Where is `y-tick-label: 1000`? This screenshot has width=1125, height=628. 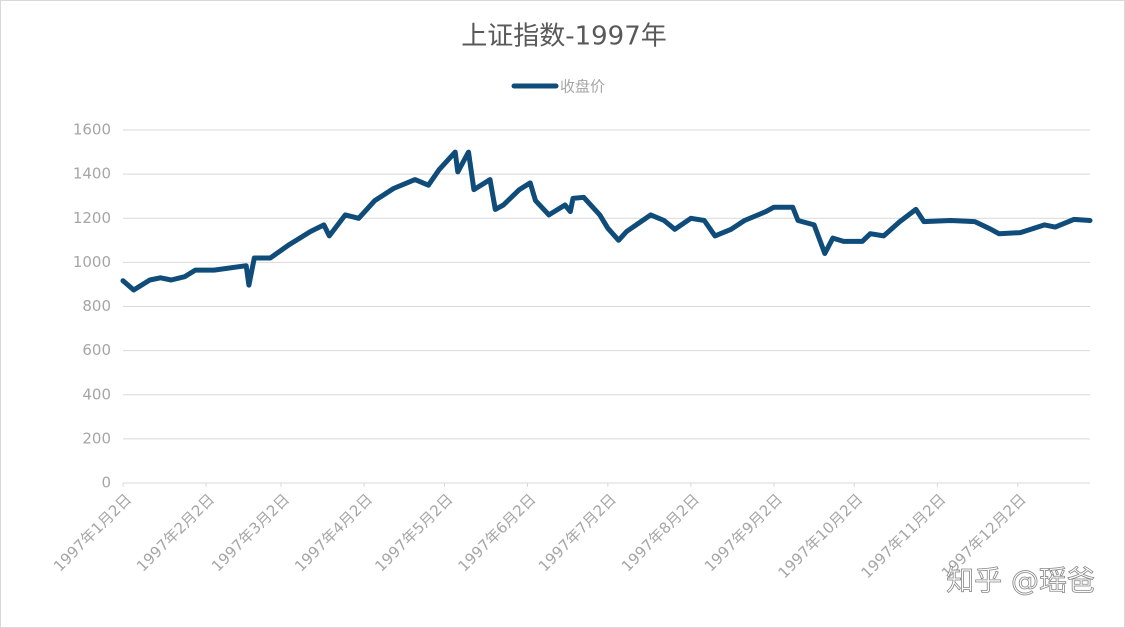
y-tick-label: 1000 is located at coordinates (92, 262).